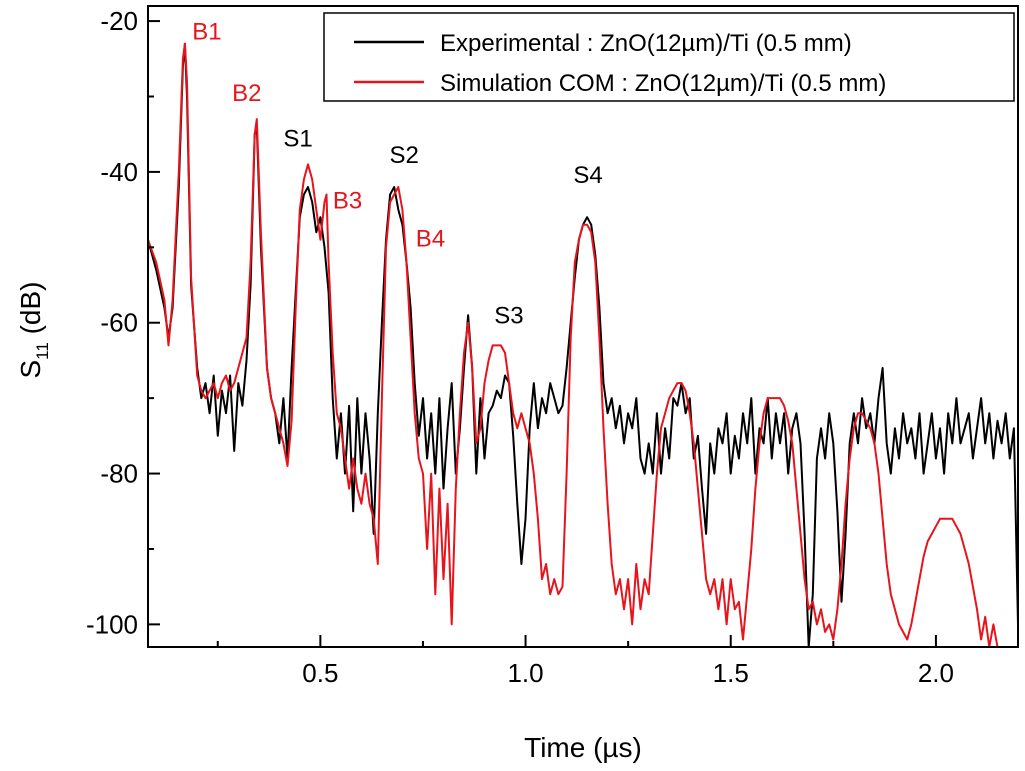 The height and width of the screenshot is (771, 1025). I want to click on y-axis-title-main: S, so click(30, 369).